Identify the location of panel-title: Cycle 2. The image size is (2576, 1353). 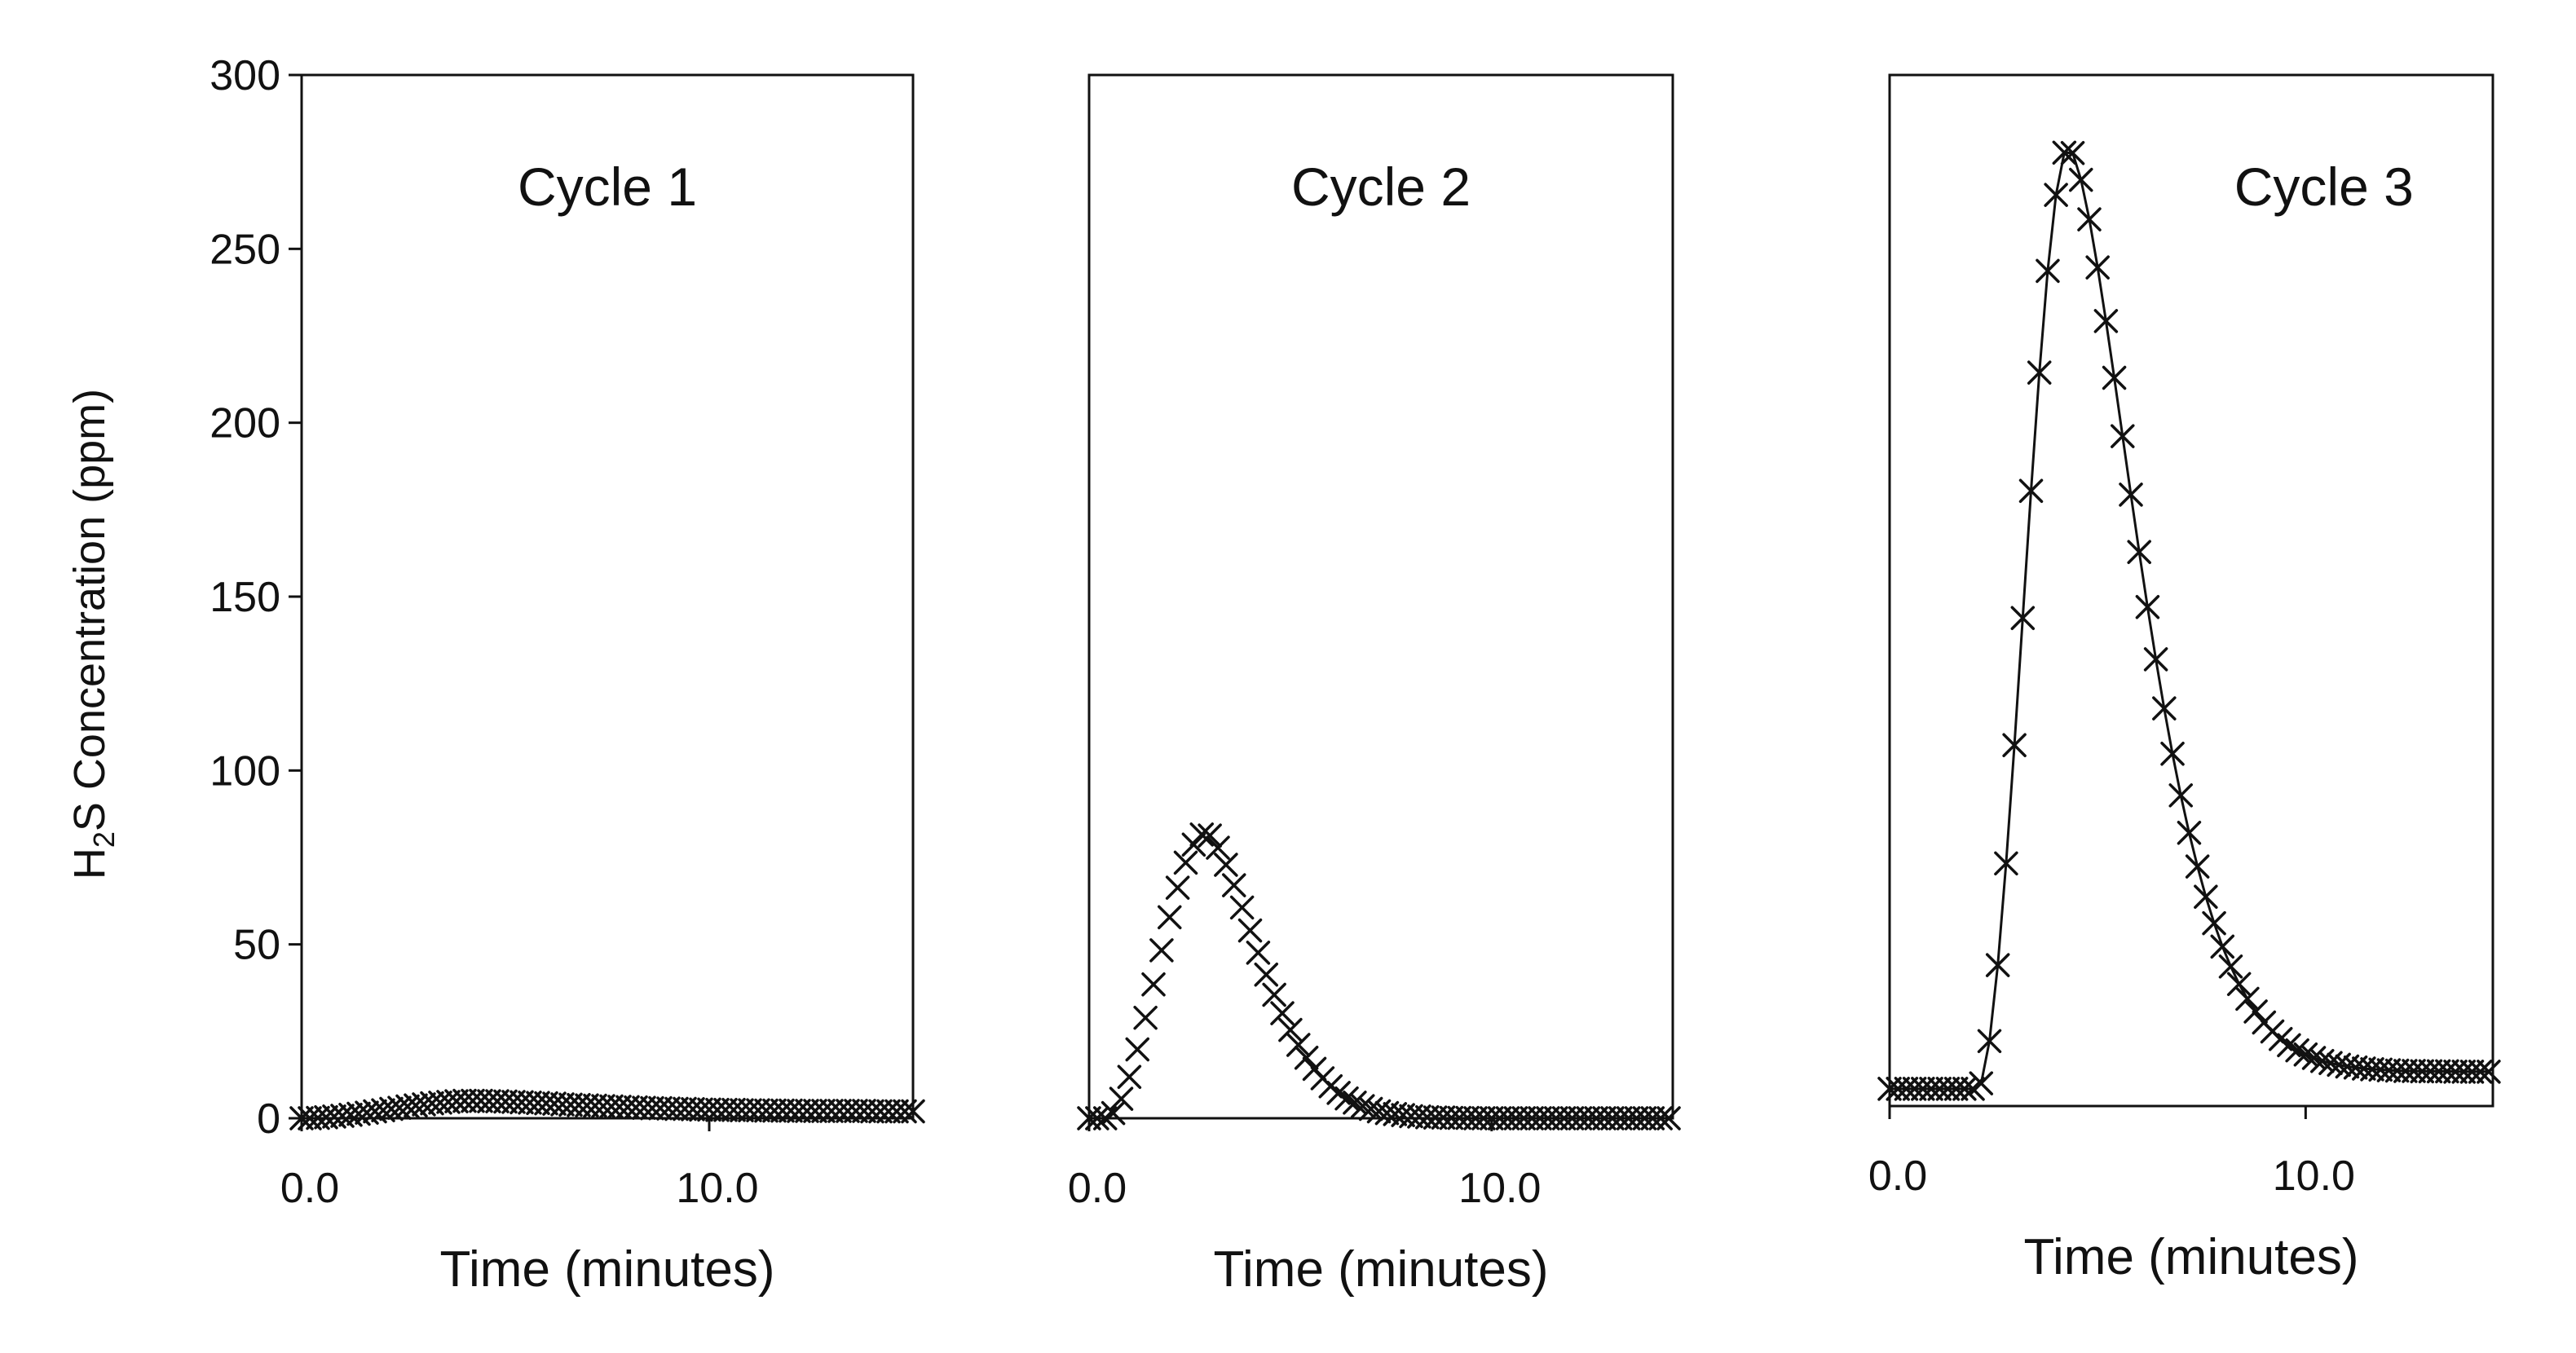
(1381, 186).